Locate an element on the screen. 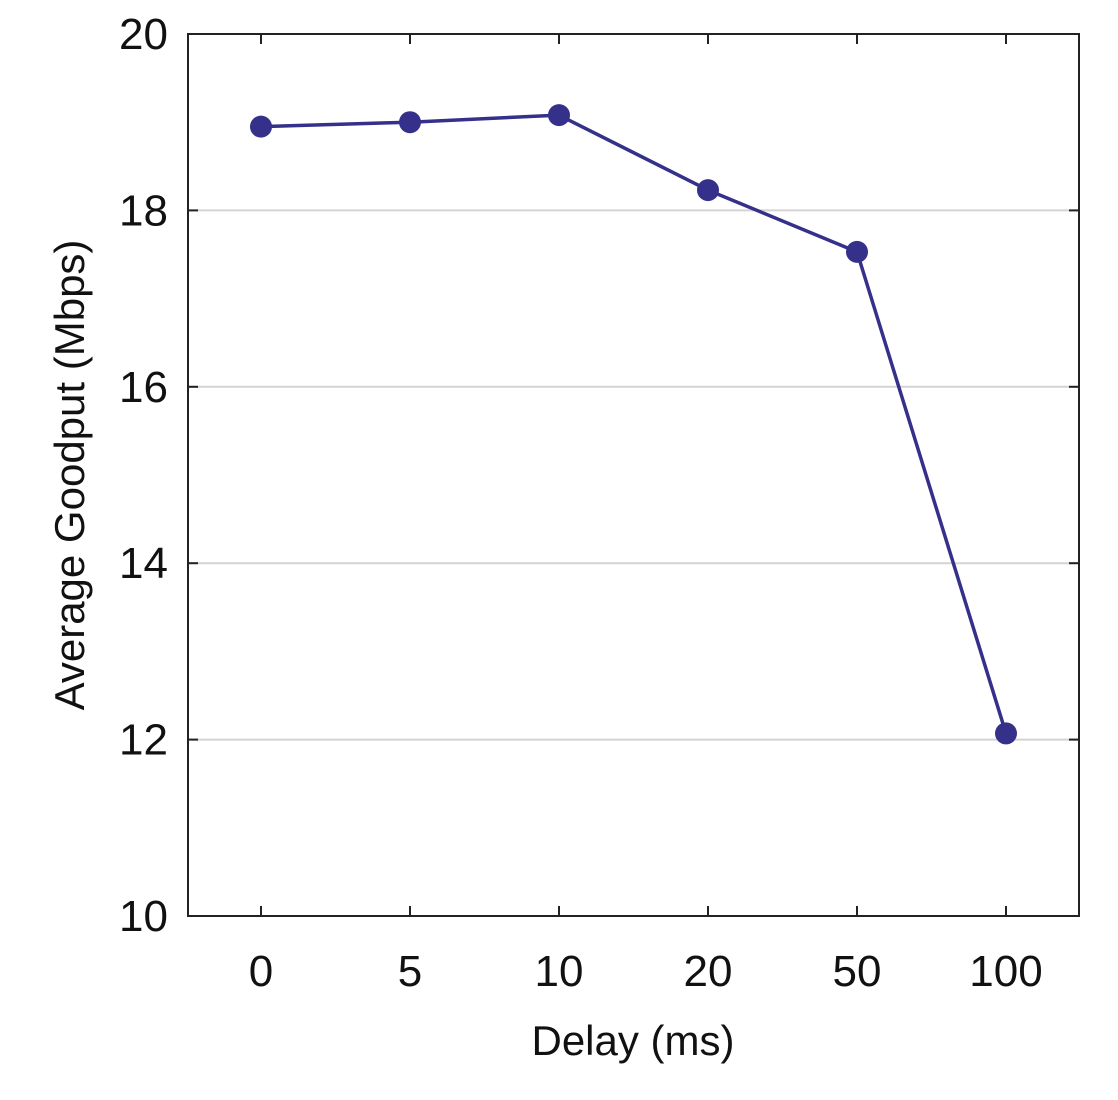  y-tick-label-14: 14 is located at coordinates (143, 563).